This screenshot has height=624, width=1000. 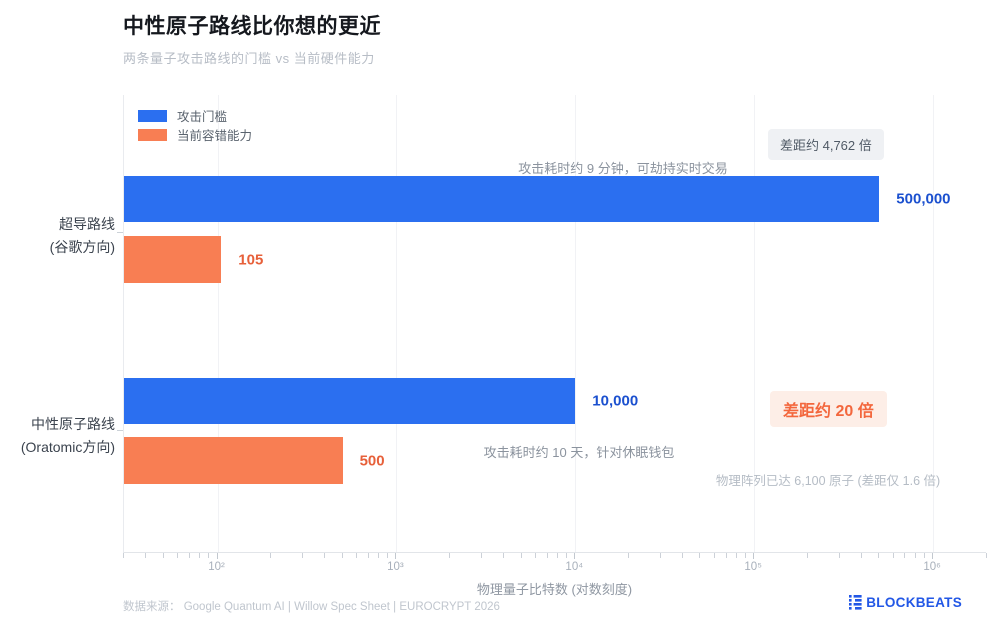 What do you see at coordinates (623, 168) in the screenshot?
I see `annotation-attack-time-9min: 攻击耗时约 9 分钟，可劫持实时交易` at bounding box center [623, 168].